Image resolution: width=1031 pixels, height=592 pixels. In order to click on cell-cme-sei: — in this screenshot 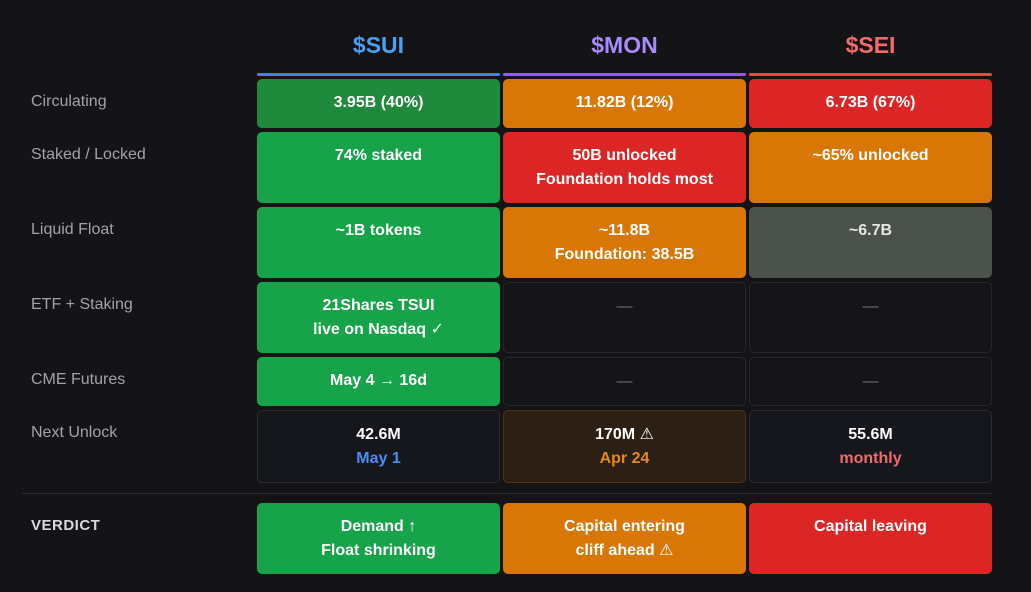, I will do `click(870, 381)`.